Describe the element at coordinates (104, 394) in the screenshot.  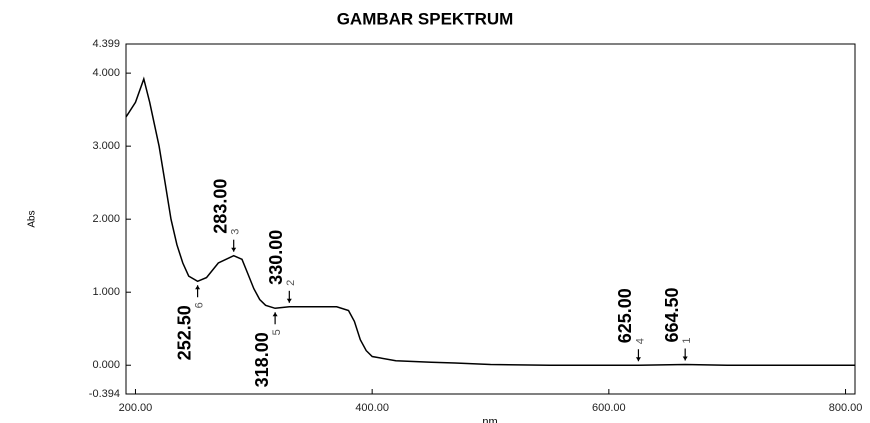
I see `y-tick-label: -0.394` at that location.